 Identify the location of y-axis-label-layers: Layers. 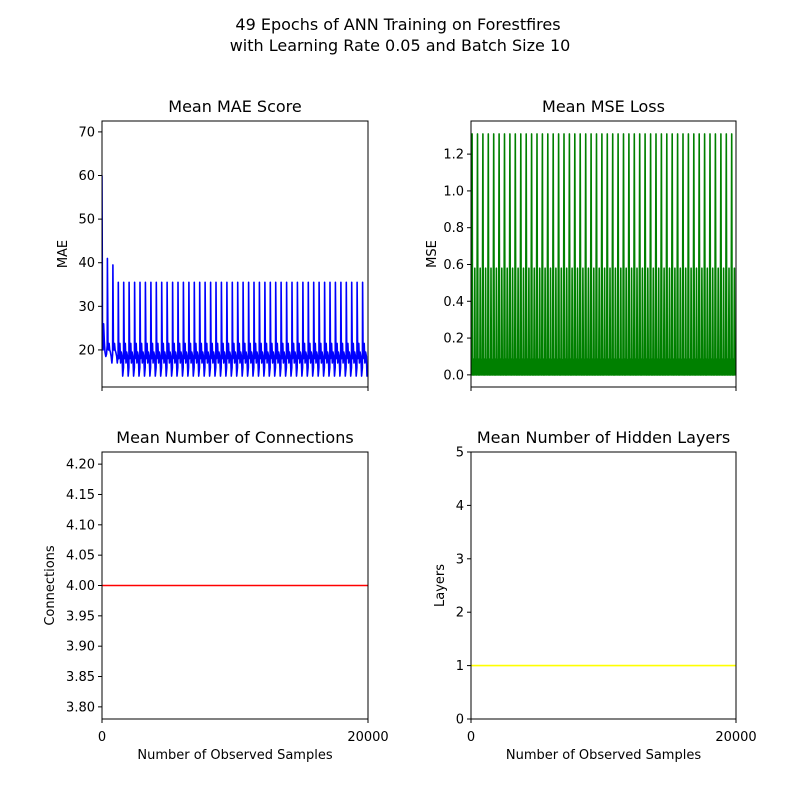
(440, 585).